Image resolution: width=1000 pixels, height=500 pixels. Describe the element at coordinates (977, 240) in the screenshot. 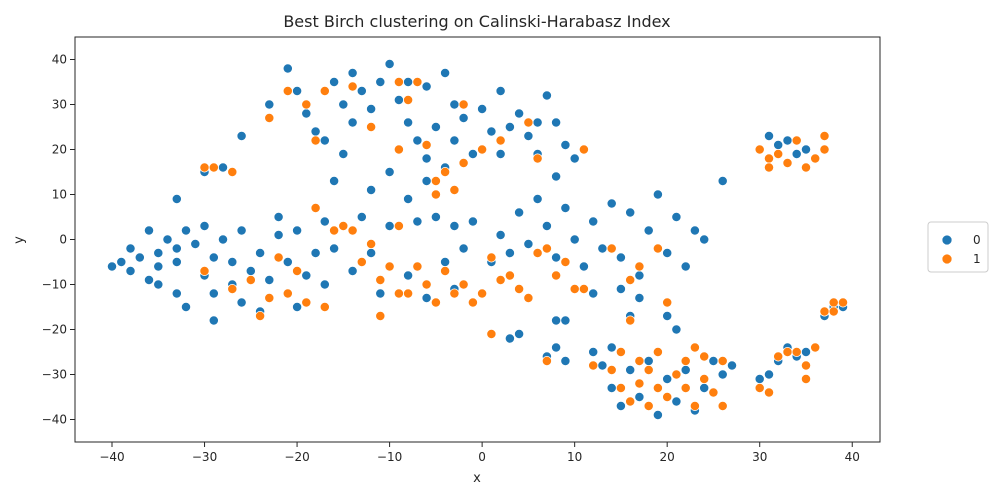

I see `legend-label-0: 0` at that location.